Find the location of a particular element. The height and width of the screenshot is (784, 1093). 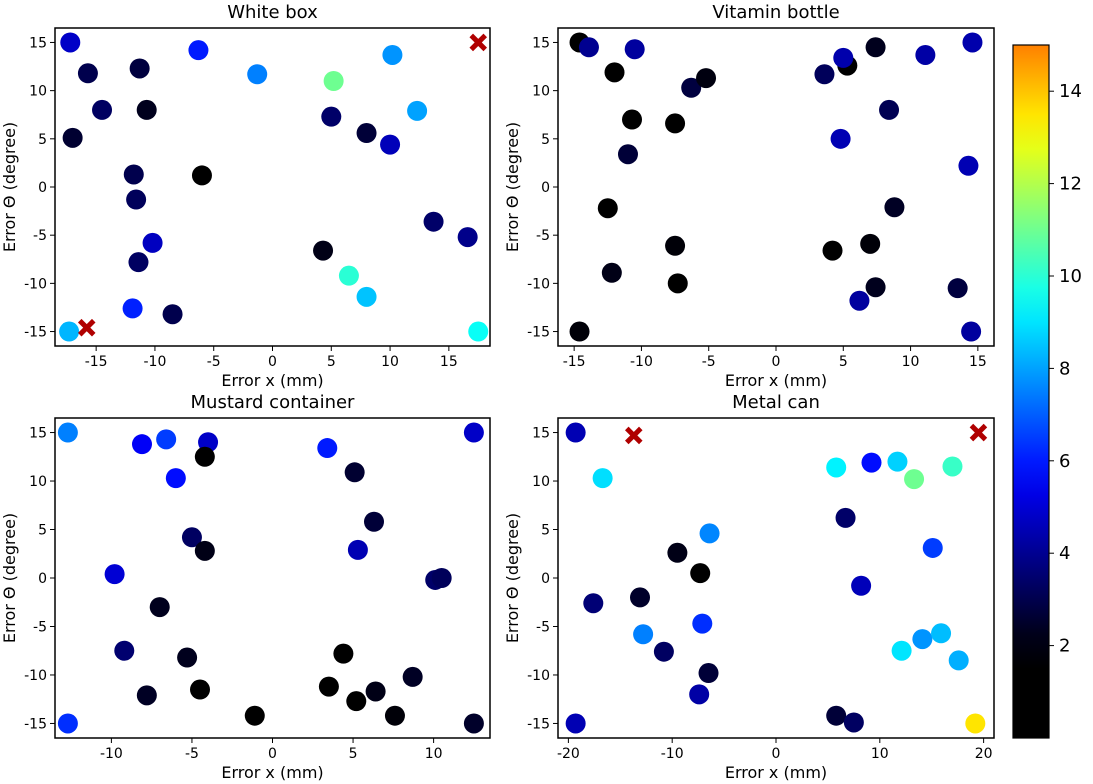

colorbar-tick-label: 8 is located at coordinates (1064, 368).